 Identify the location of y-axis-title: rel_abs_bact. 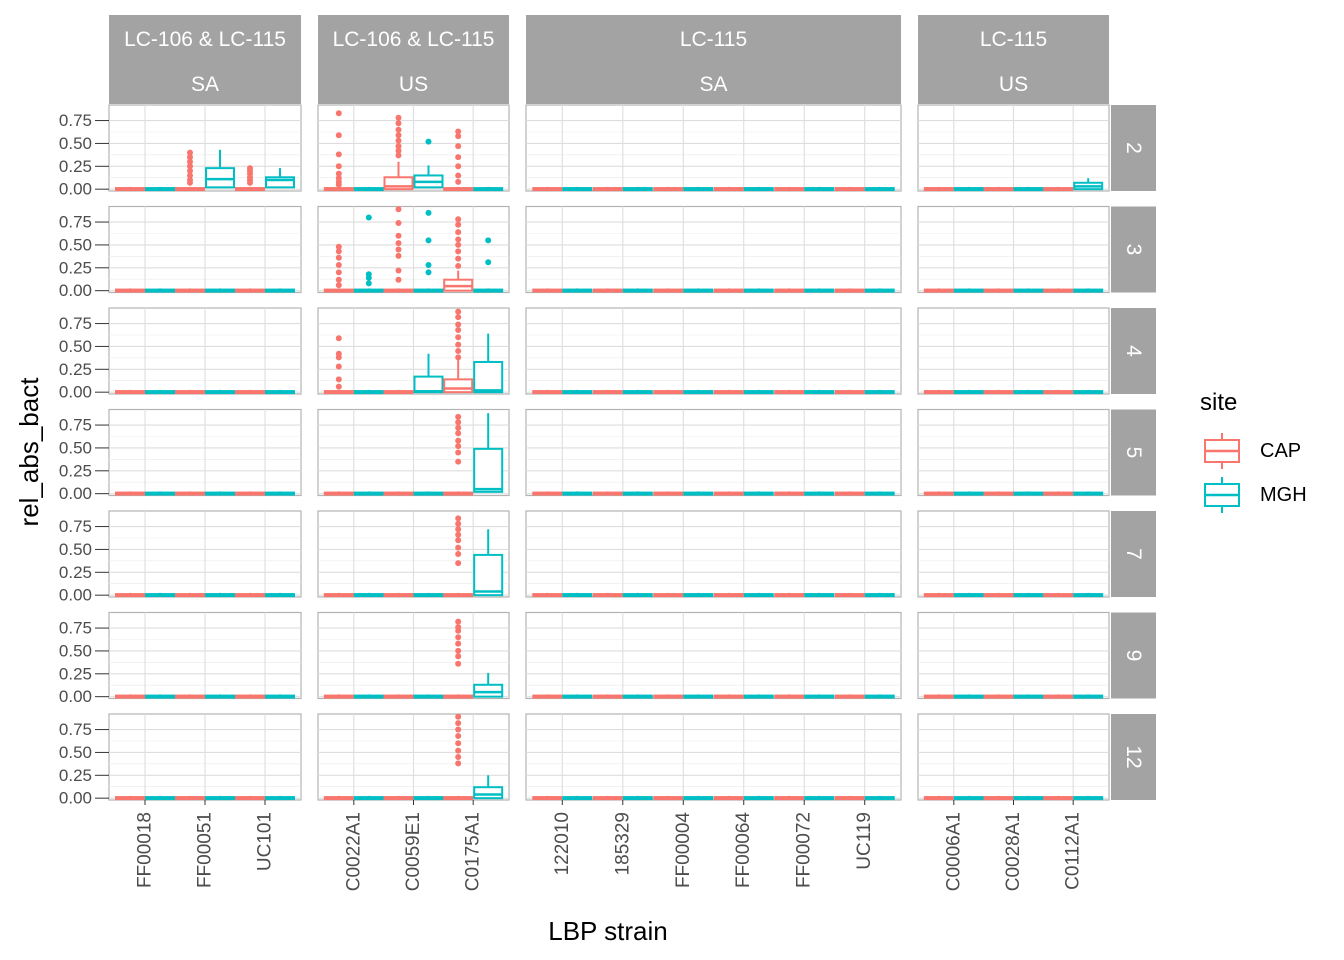
(29, 452).